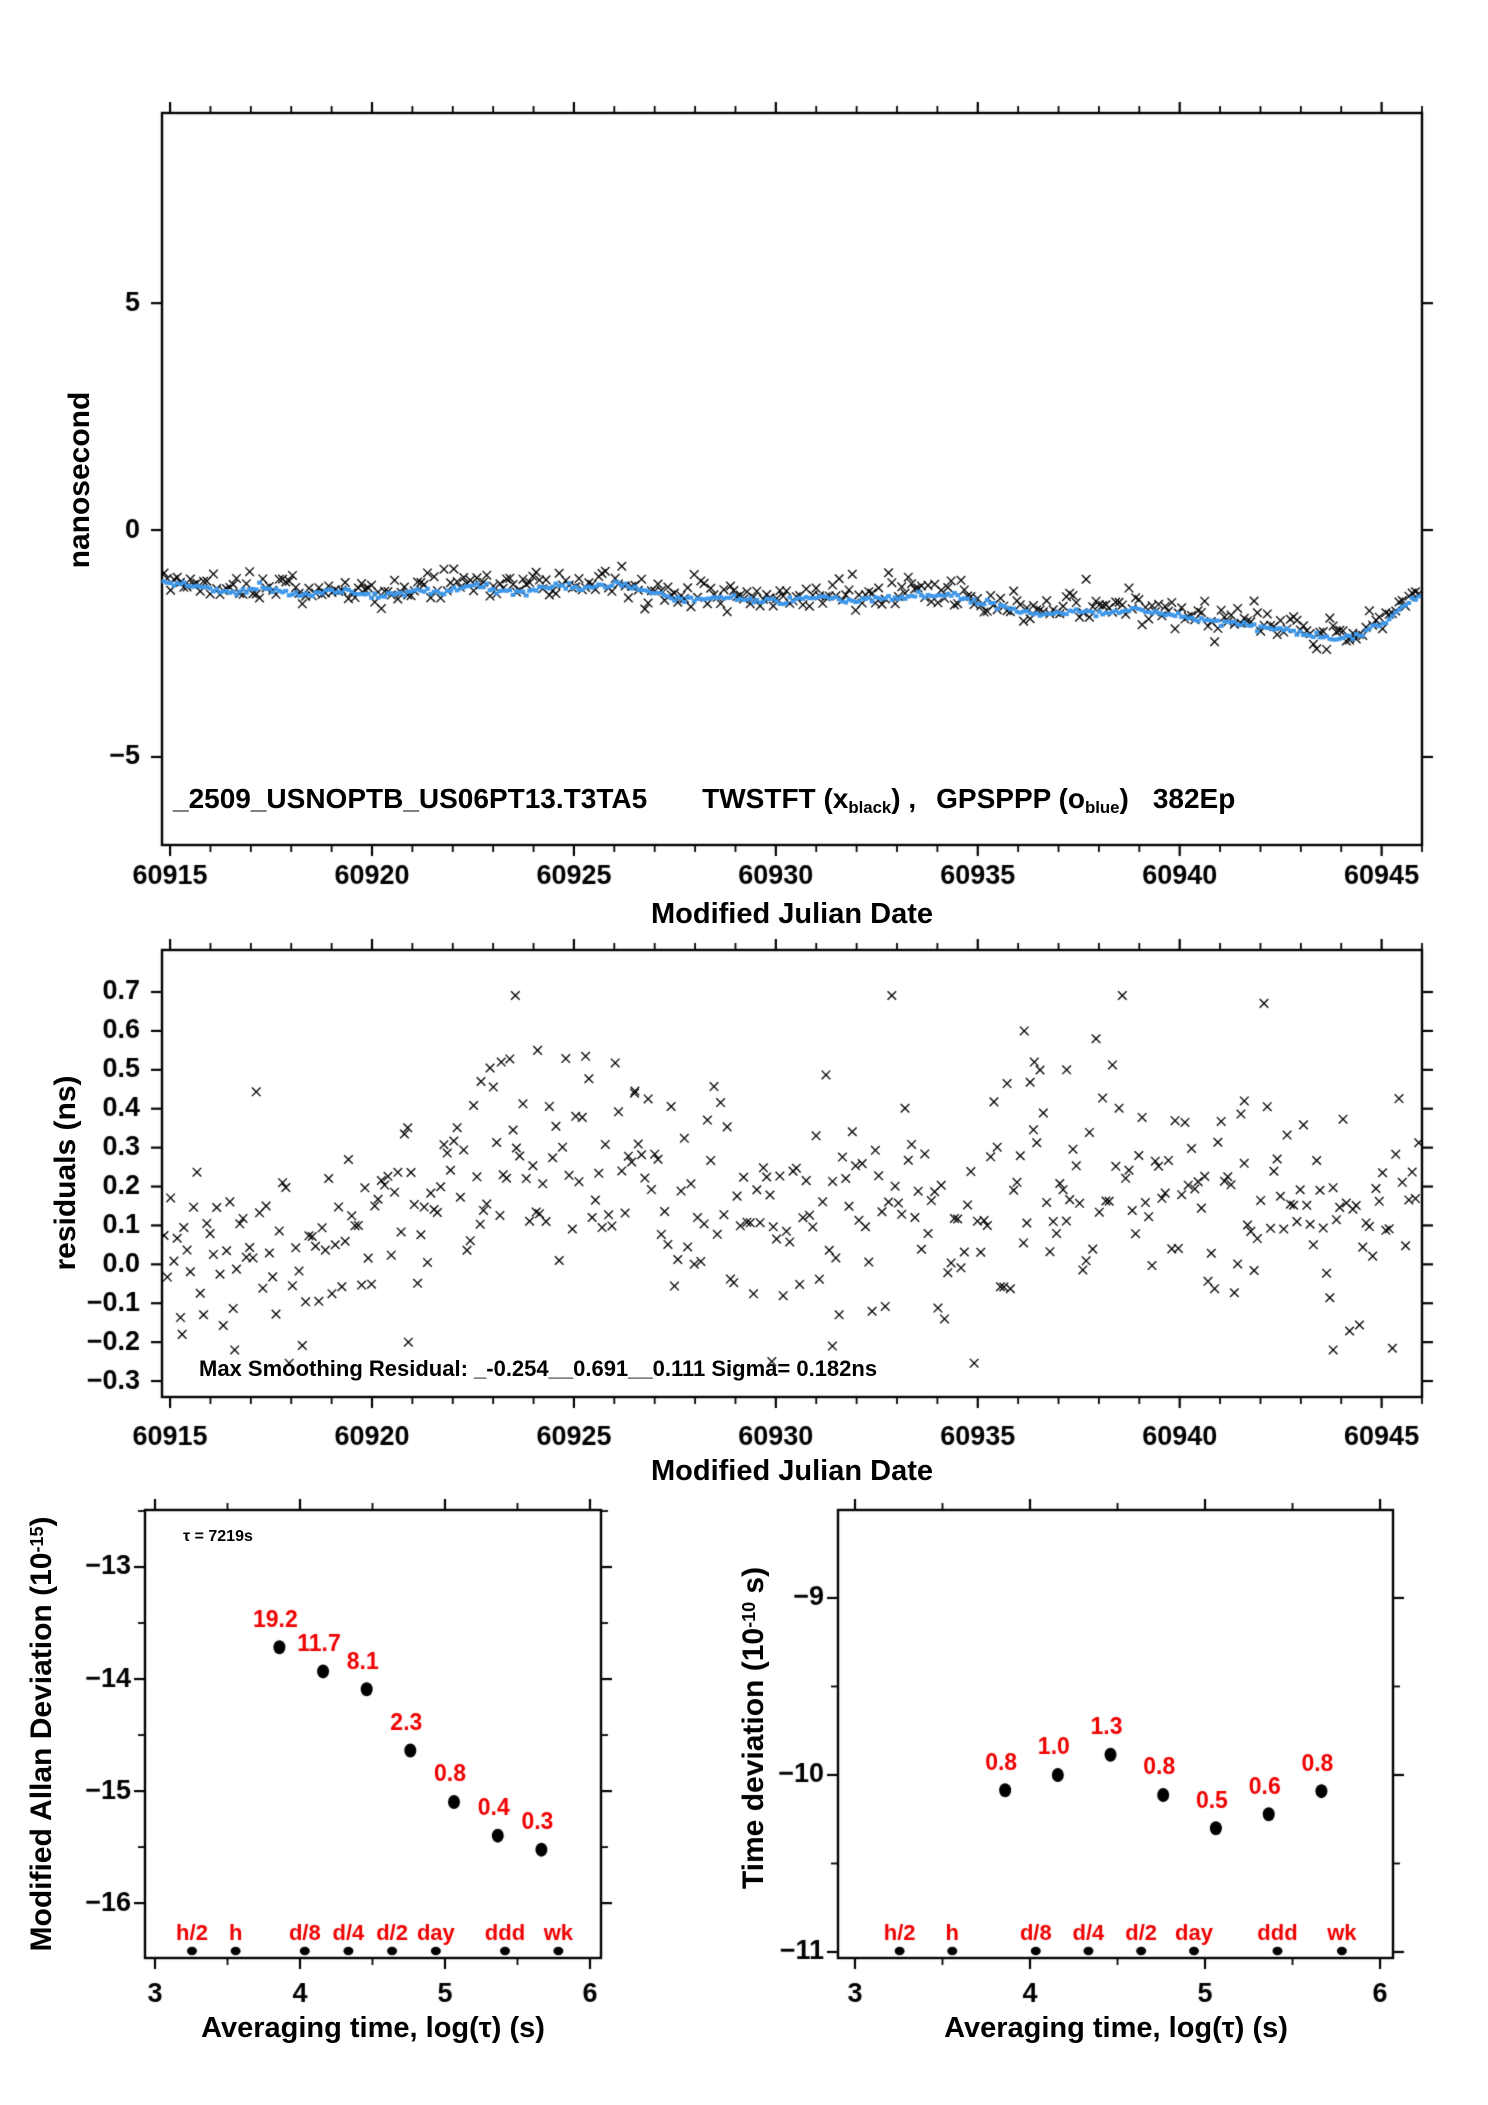 This screenshot has width=1488, height=2105. What do you see at coordinates (410, 798) in the screenshot?
I see `series-id-label: _2509_USNOPTB_US06PT13.T3TA5` at bounding box center [410, 798].